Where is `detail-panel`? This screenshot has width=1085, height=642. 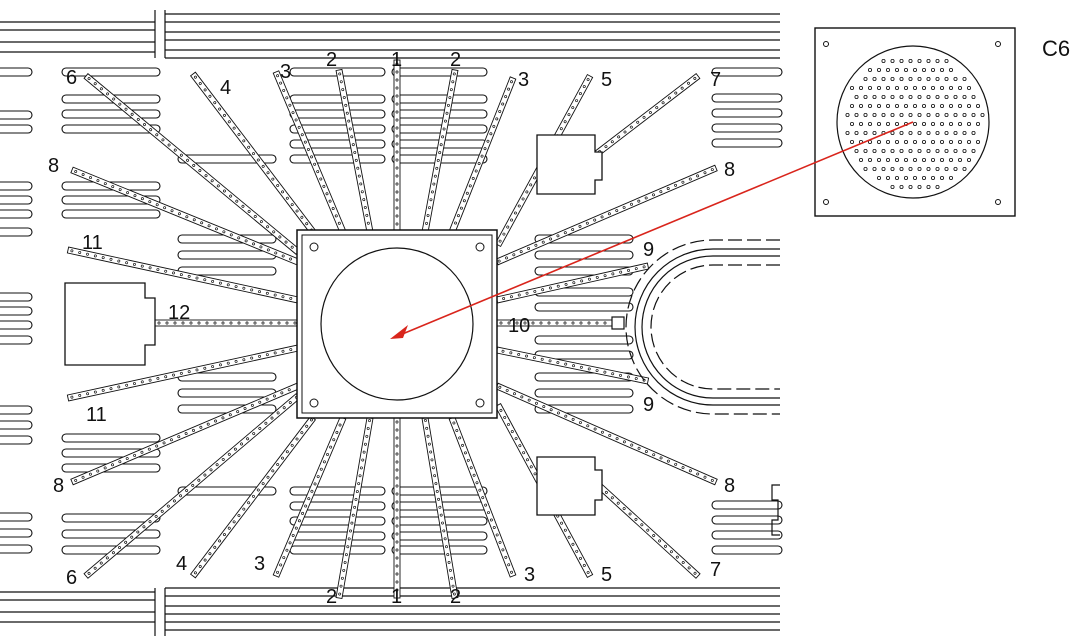
detail-panel is located at coordinates (915, 122).